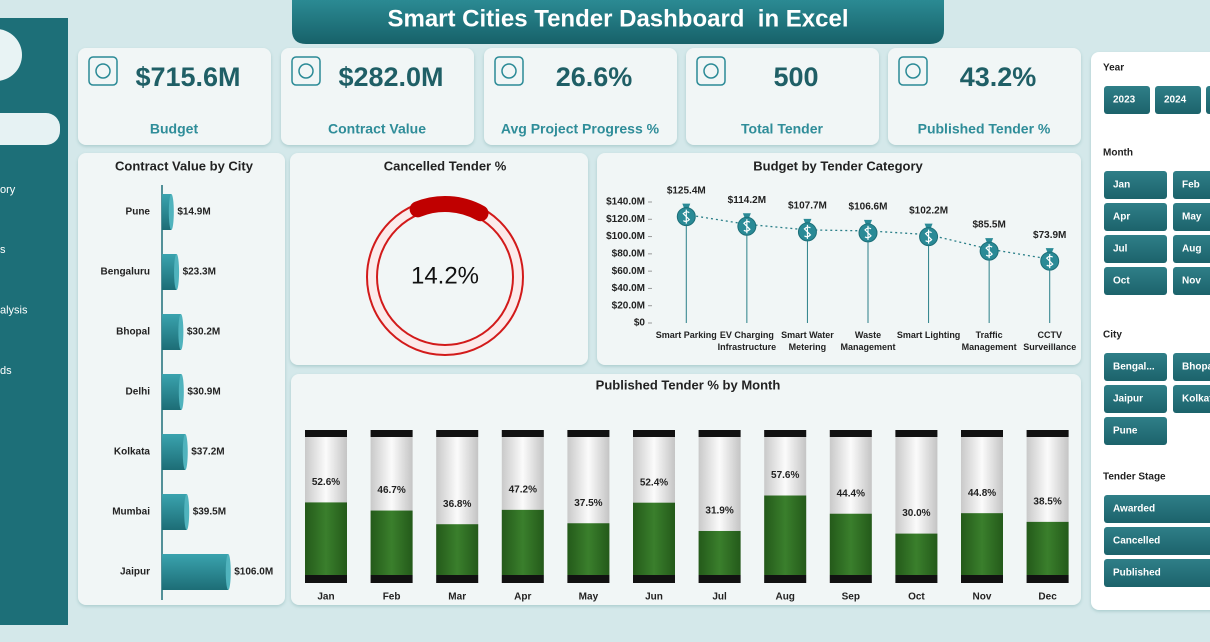 The width and height of the screenshot is (1210, 642). What do you see at coordinates (628, 288) in the screenshot?
I see `y-tick-label: $40.0M` at bounding box center [628, 288].